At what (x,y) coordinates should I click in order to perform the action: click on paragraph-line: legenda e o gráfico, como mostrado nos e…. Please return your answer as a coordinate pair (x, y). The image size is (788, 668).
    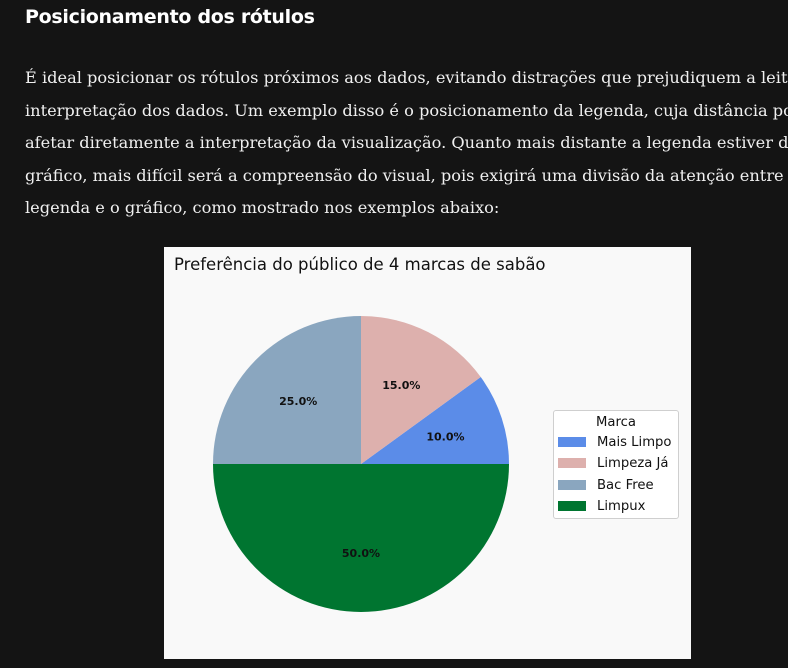
    Looking at the image, I should click on (262, 207).